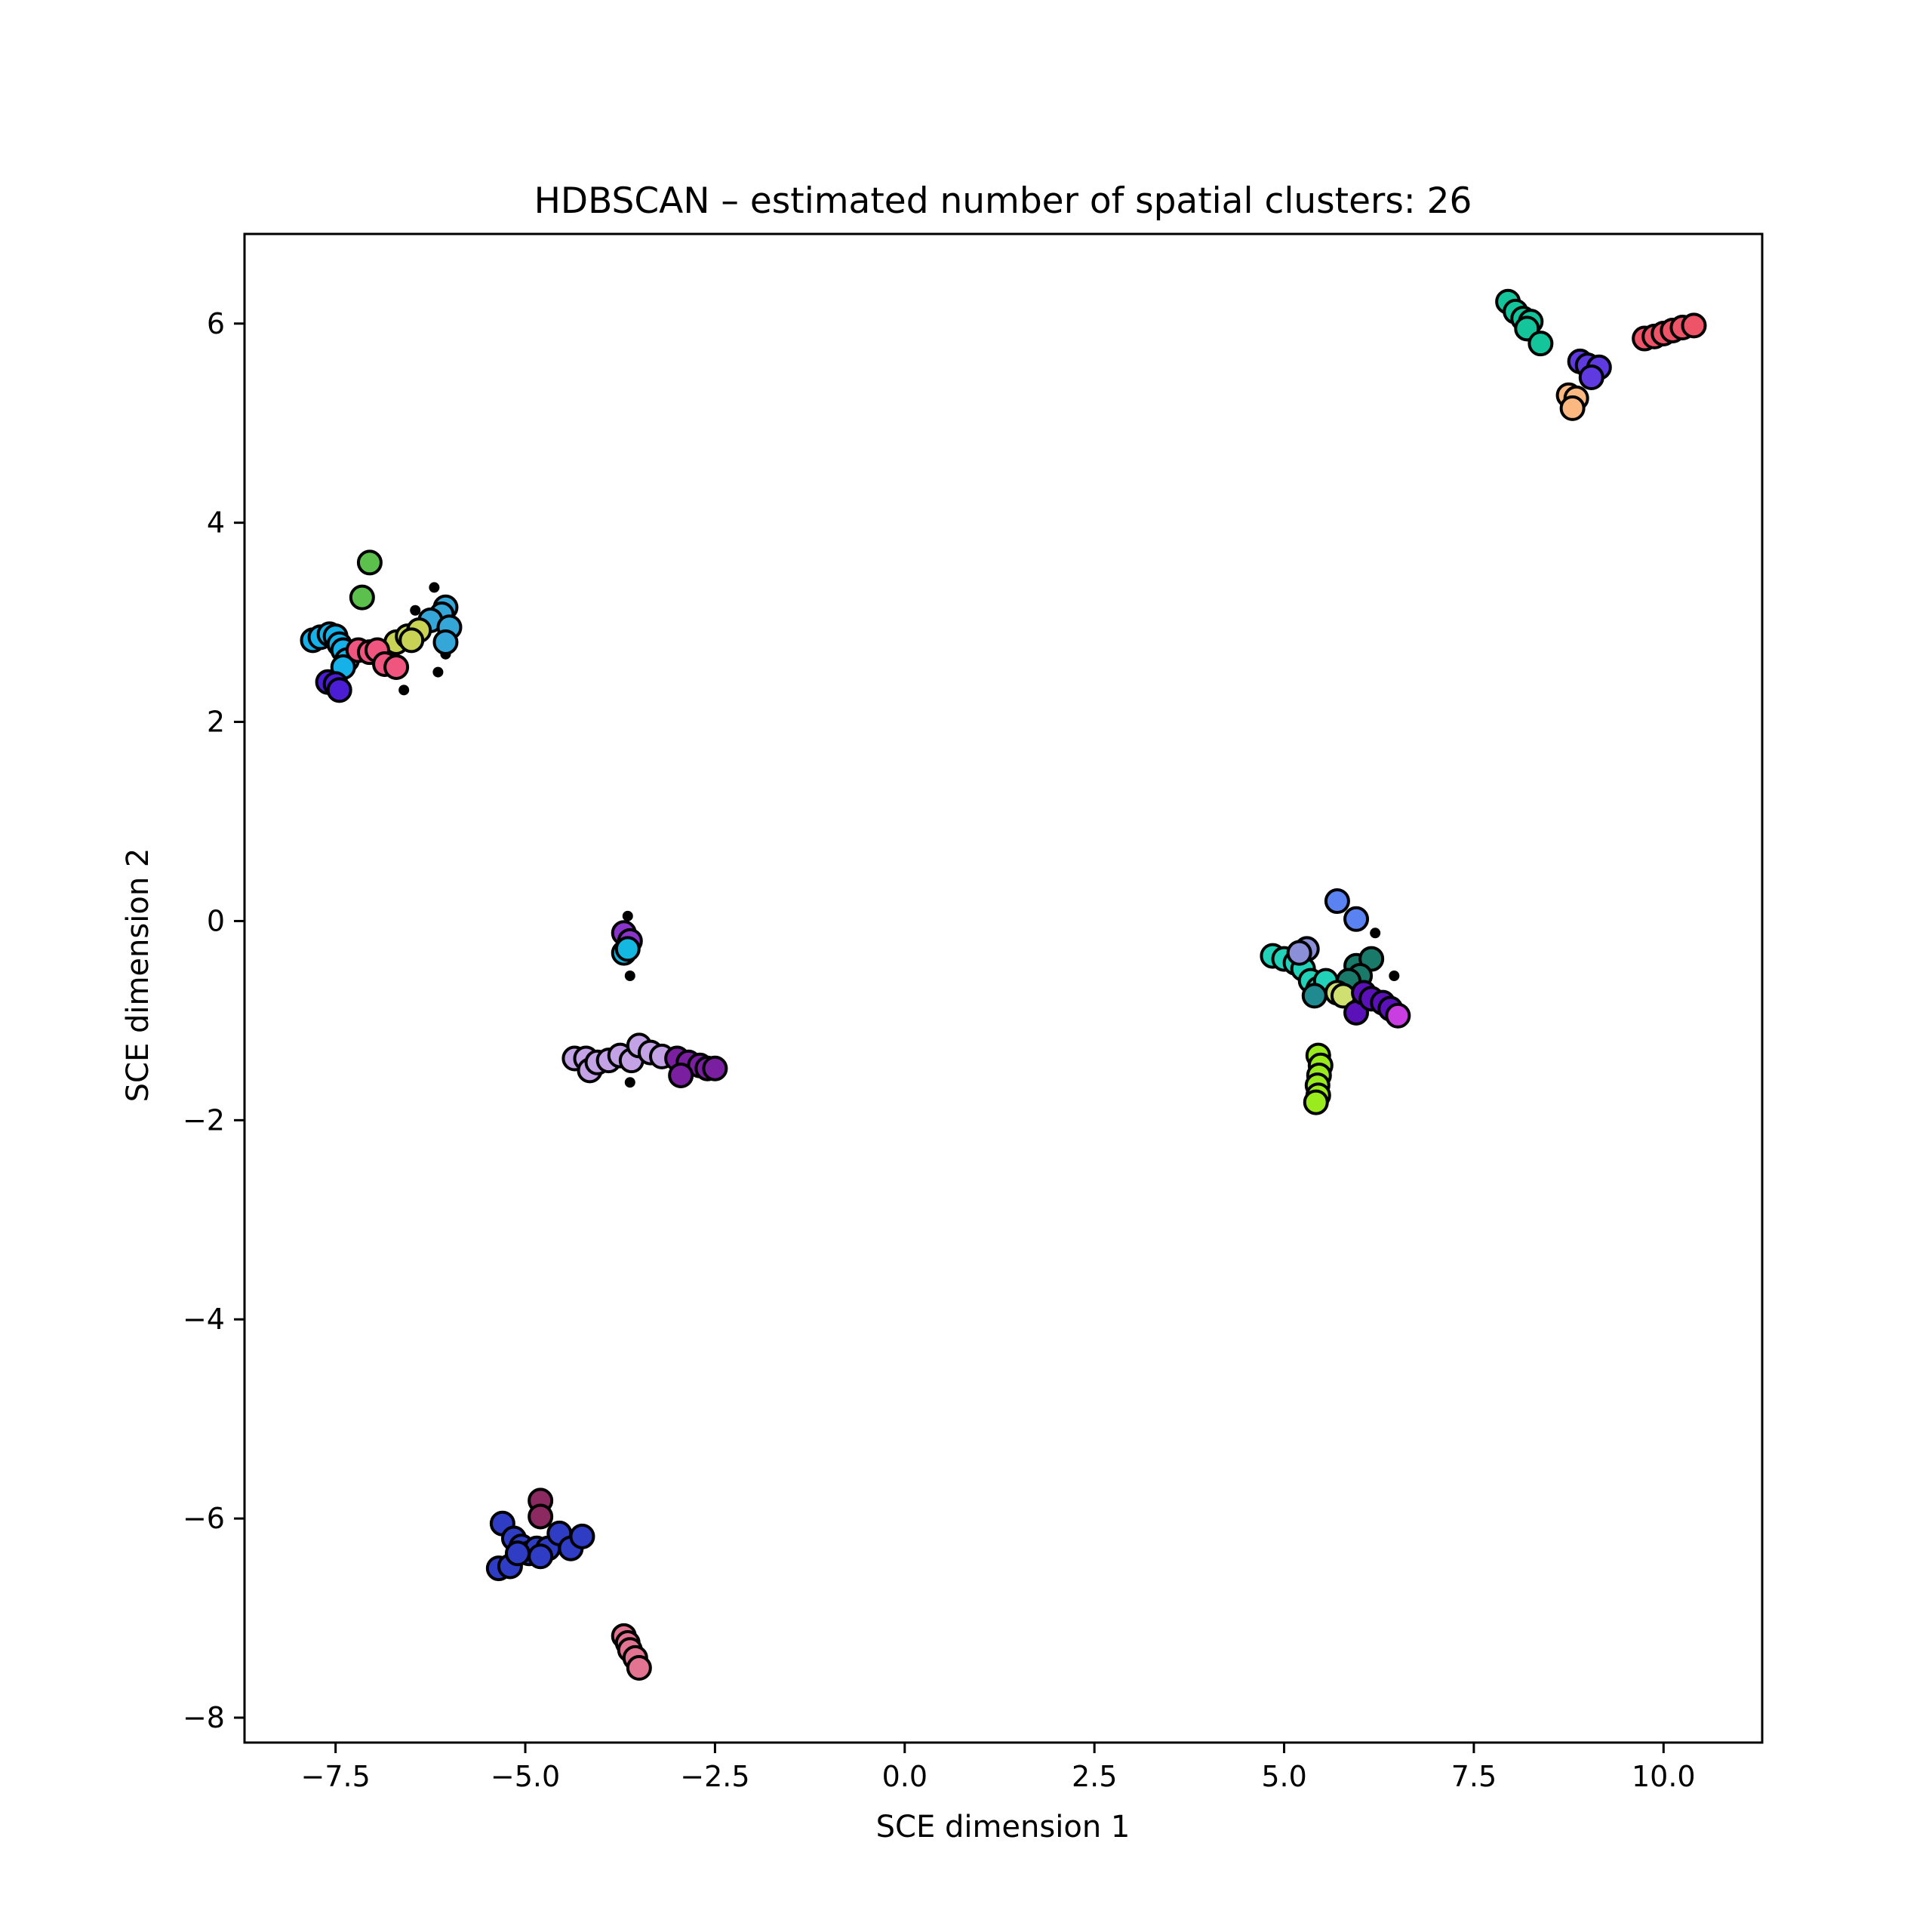 The image size is (1932, 1932). Describe the element at coordinates (138, 975) in the screenshot. I see `y-axis-label: SCE dimension 2` at that location.